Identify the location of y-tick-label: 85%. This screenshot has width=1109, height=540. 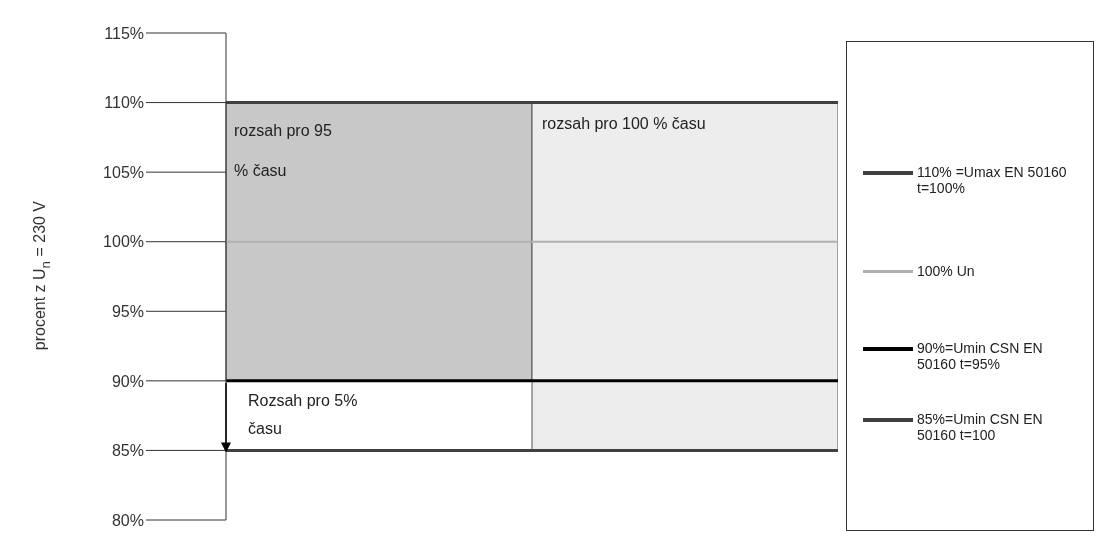
(127, 451).